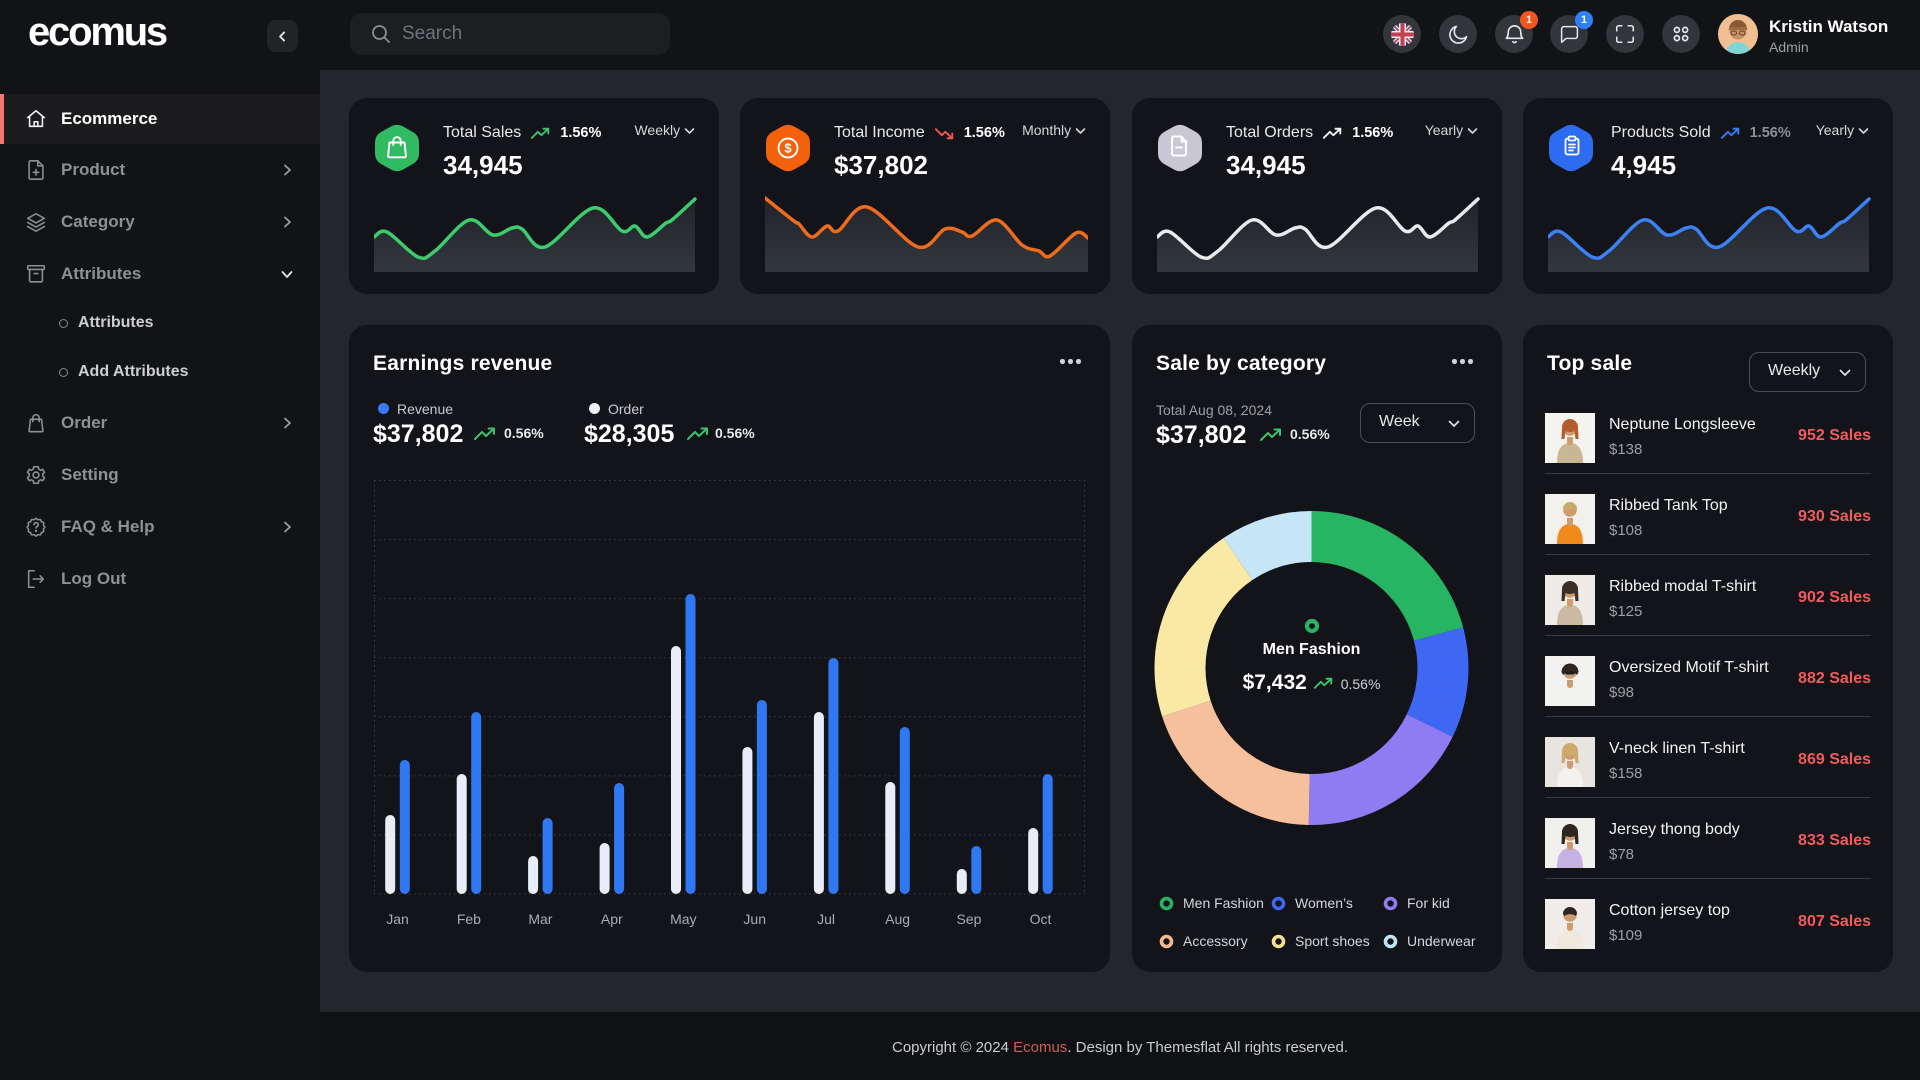 The height and width of the screenshot is (1080, 1920). Describe the element at coordinates (469, 919) in the screenshot. I see `svg-text: Feb` at that location.